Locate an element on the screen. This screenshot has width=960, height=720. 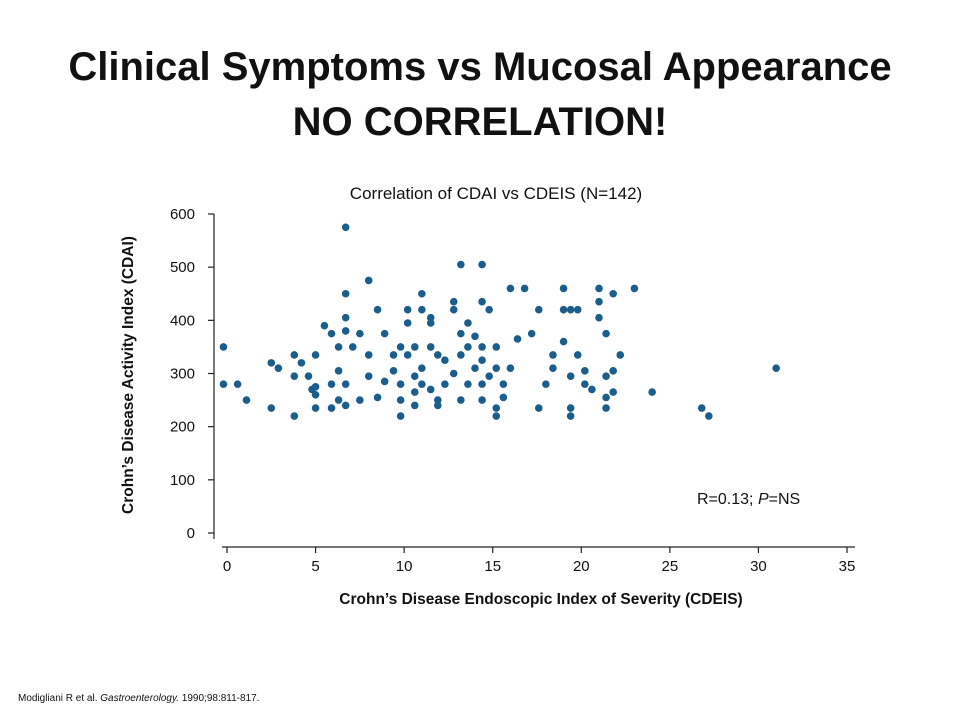
x-tick-label: 5 is located at coordinates (315, 566).